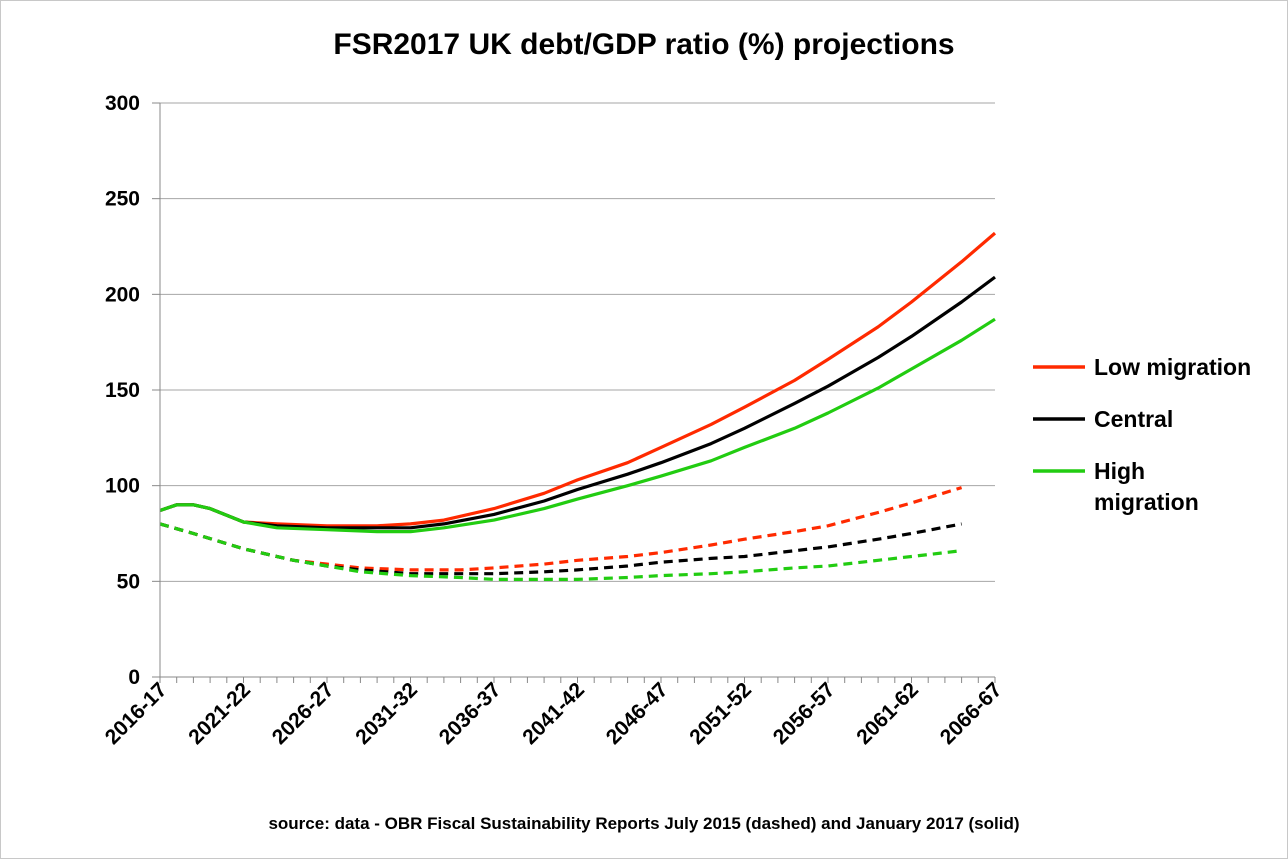 This screenshot has width=1288, height=859. Describe the element at coordinates (122, 486) in the screenshot. I see `ytick-label-100: 100` at that location.